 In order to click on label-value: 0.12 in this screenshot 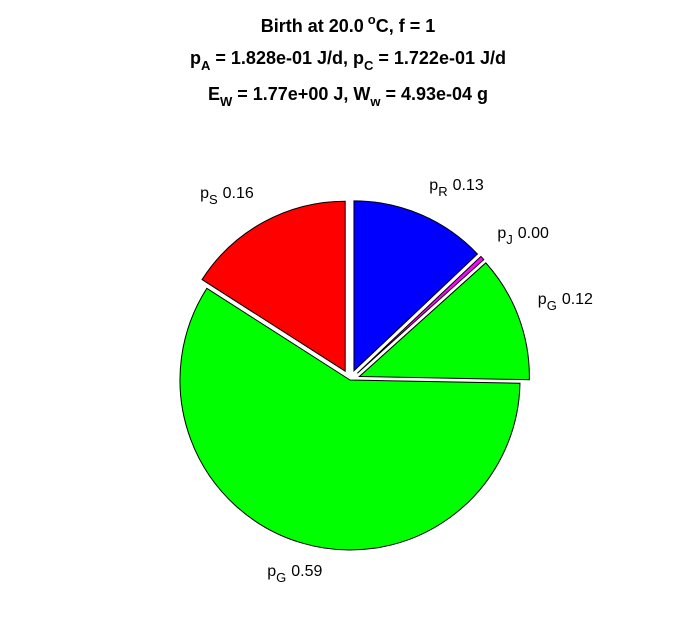, I will do `click(577, 299)`.